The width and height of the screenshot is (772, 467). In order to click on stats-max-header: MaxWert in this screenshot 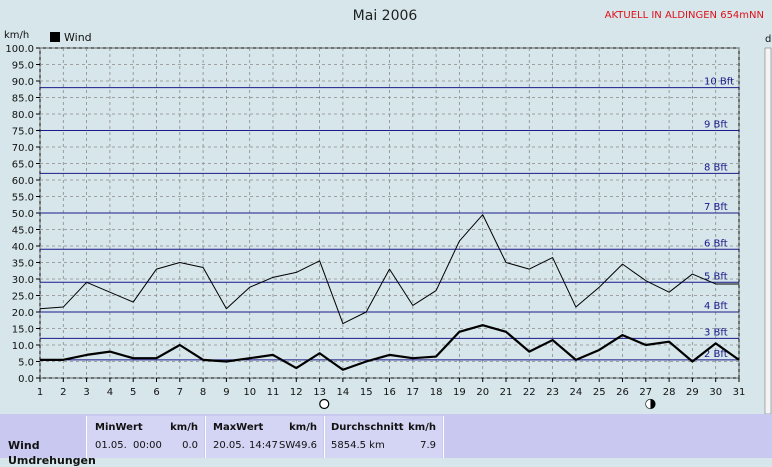, I will do `click(238, 427)`.